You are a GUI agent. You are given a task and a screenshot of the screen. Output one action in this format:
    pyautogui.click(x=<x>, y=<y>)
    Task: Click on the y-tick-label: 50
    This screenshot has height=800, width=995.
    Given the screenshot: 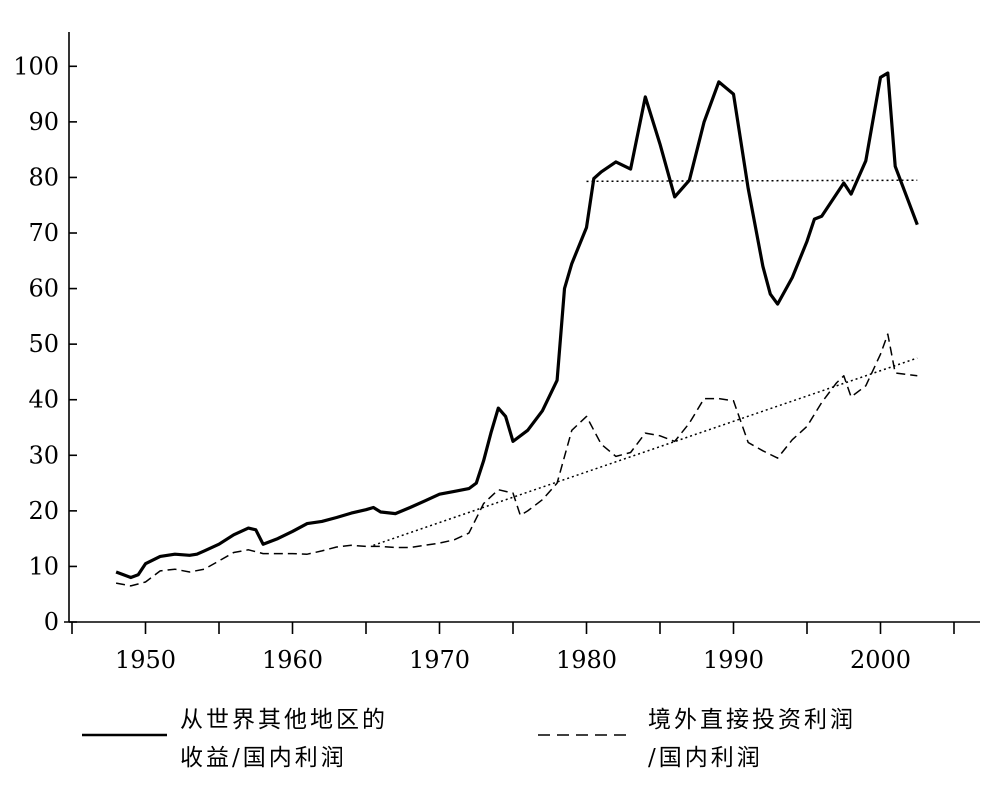 What is the action you would take?
    pyautogui.click(x=43, y=344)
    